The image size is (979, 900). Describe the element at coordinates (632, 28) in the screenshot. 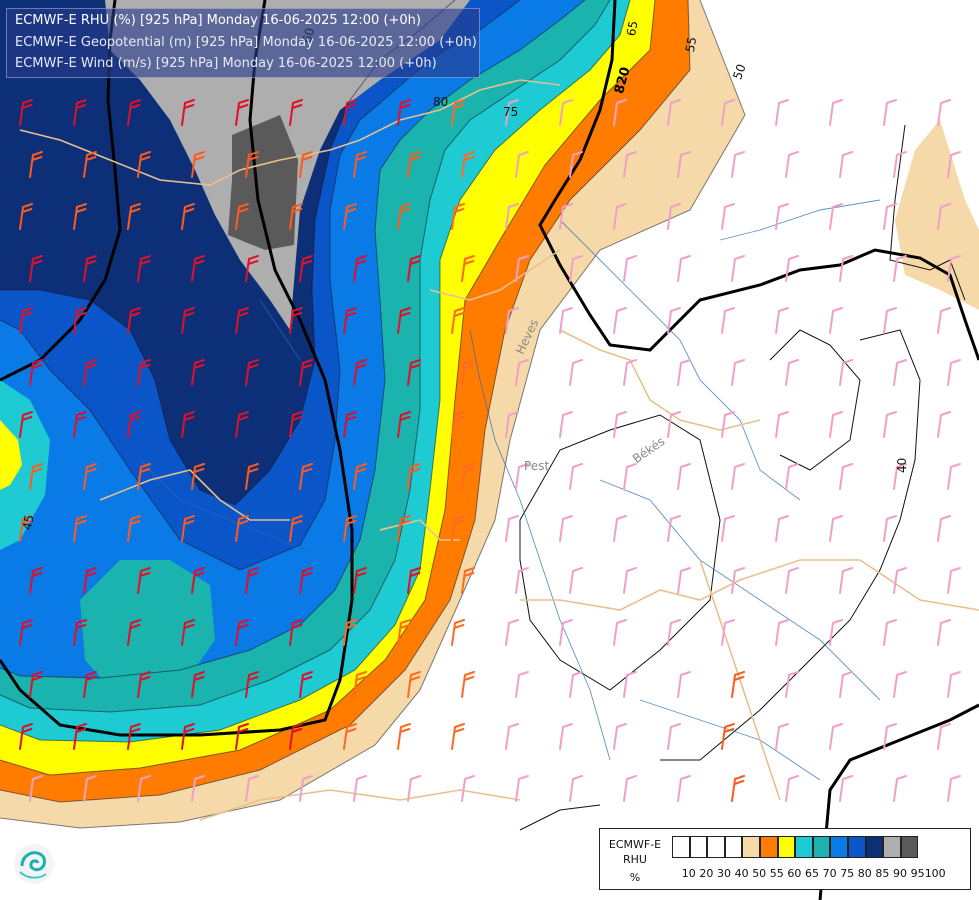

I see `contour-label-65: 65` at that location.